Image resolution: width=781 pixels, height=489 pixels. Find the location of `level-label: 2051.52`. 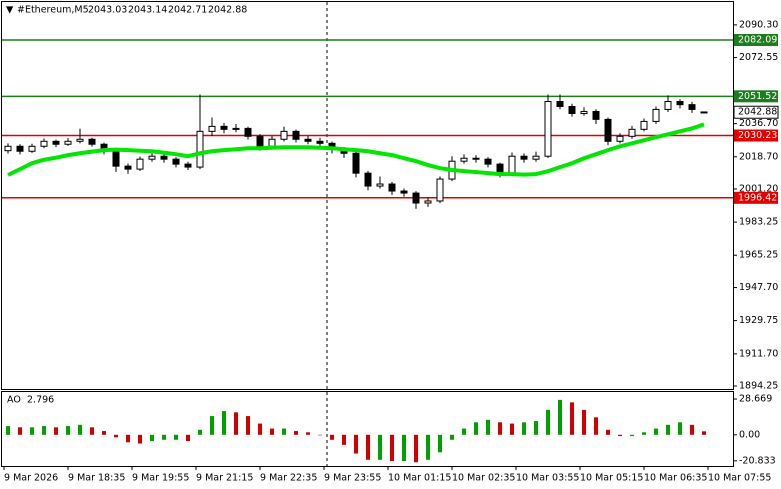

level-label: 2051.52 is located at coordinates (757, 96).